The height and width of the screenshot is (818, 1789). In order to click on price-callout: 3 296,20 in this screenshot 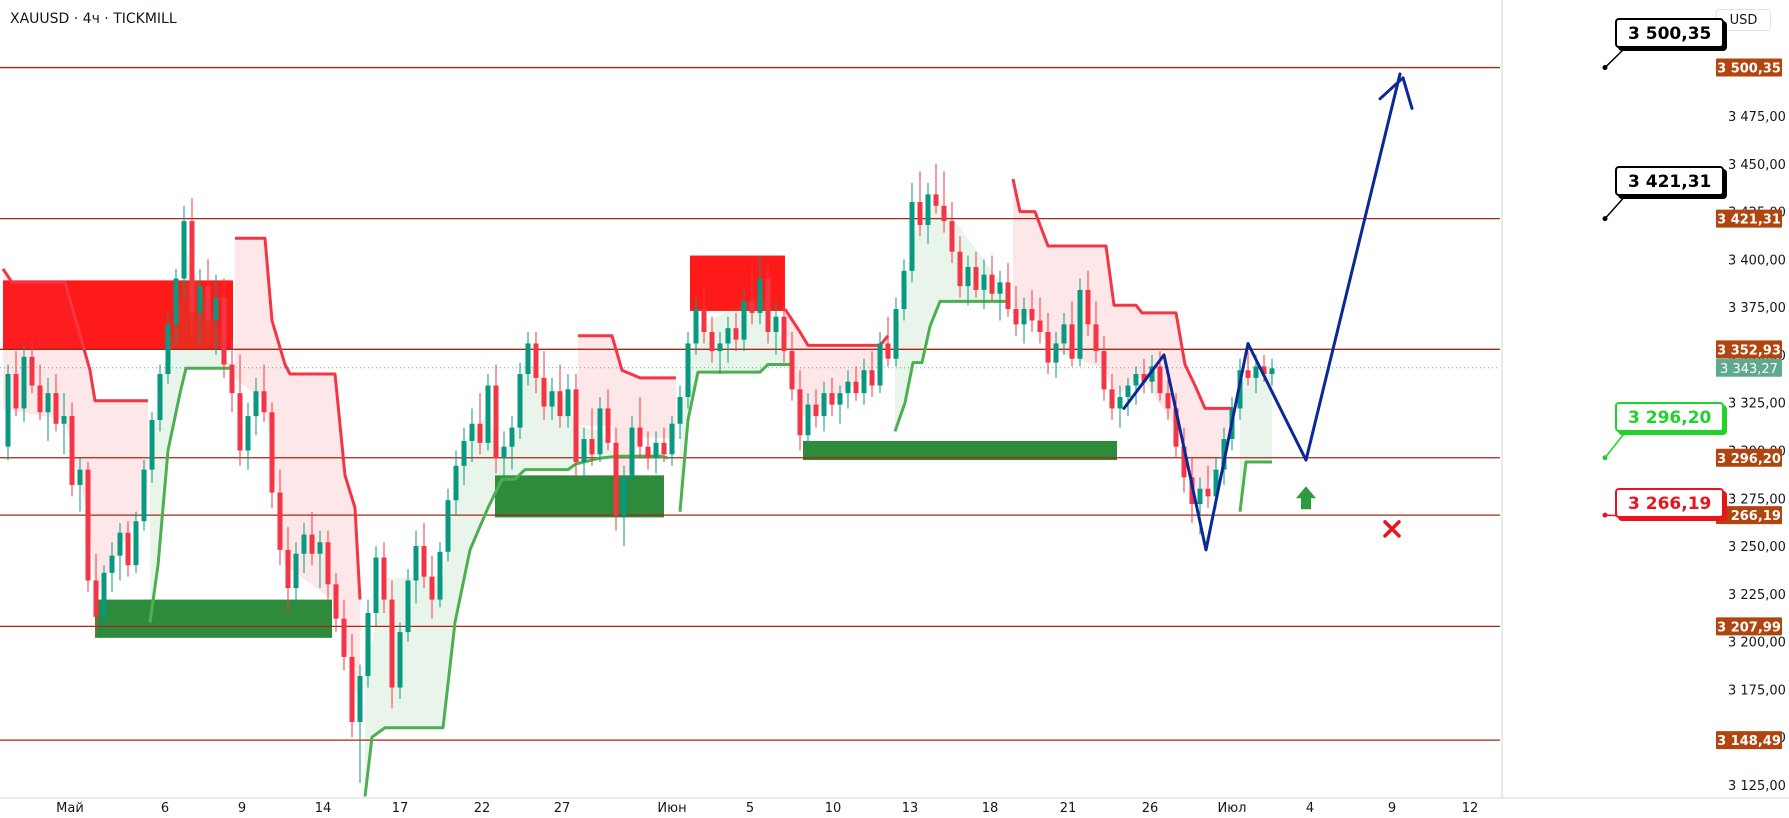, I will do `click(1670, 417)`.